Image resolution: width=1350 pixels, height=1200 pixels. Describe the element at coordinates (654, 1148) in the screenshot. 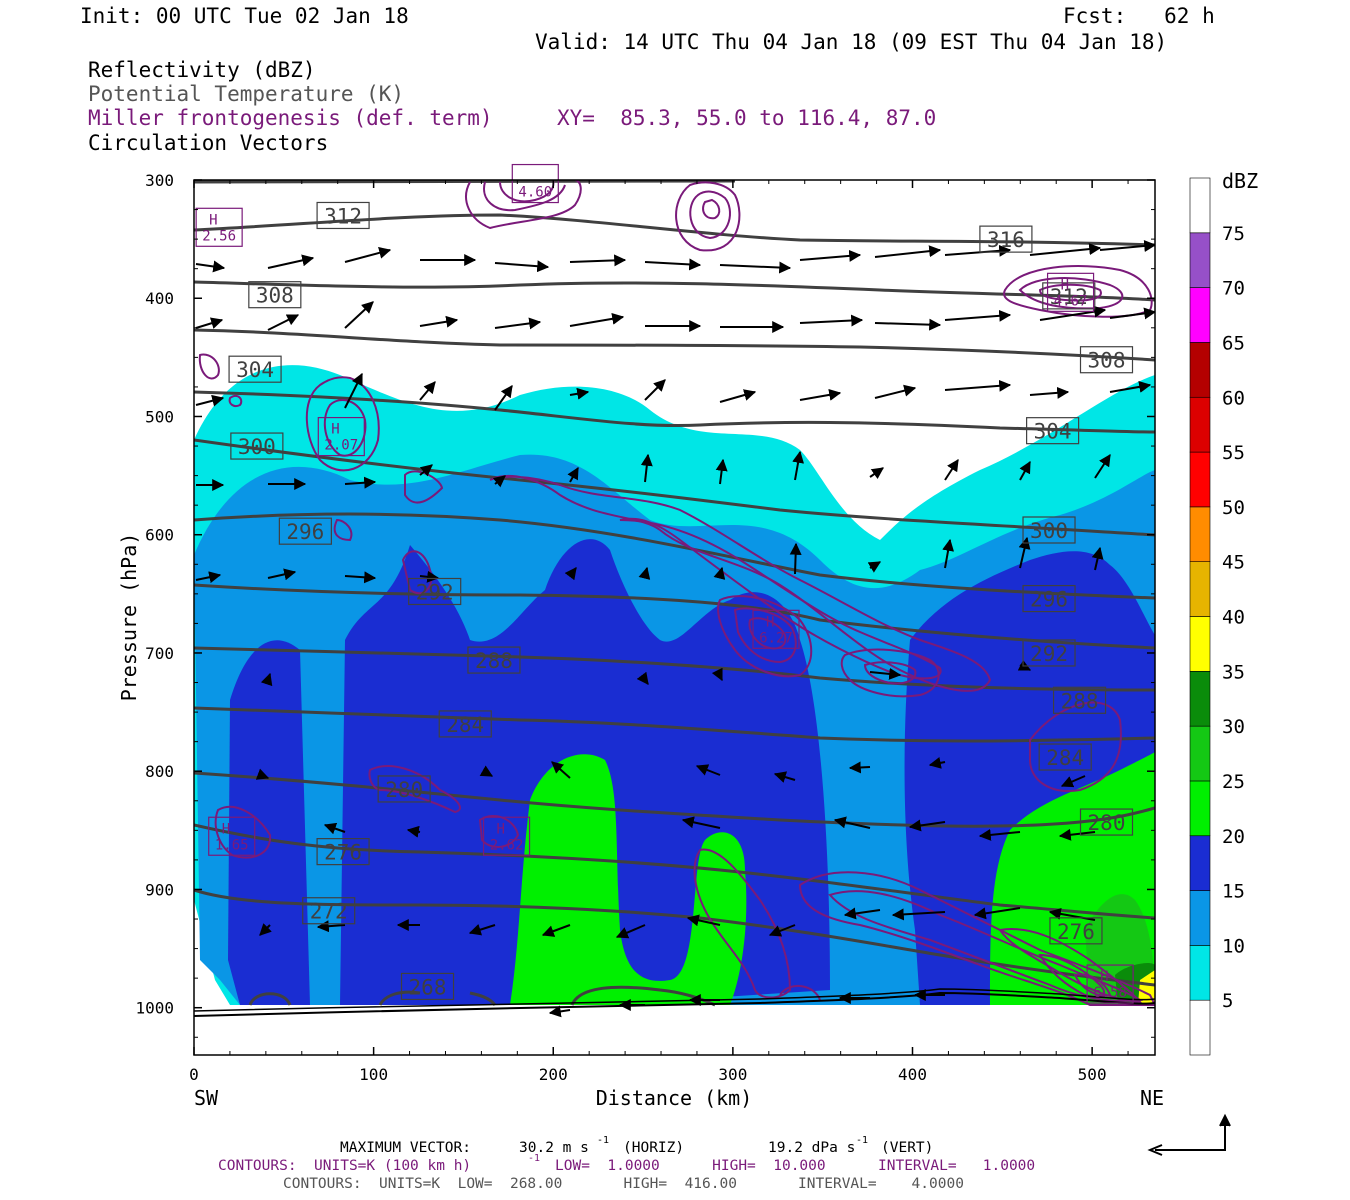

I see `horiz-tag: (HORIZ)` at that location.